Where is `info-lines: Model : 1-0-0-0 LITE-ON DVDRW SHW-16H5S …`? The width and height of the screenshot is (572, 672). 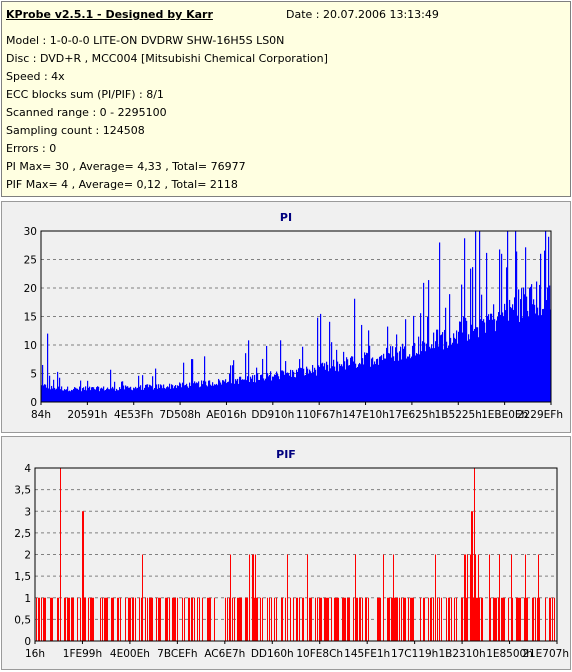
info-lines: Model : 1-0-0-0 LITE-ON DVDRW SHW-16H5S … is located at coordinates (167, 115).